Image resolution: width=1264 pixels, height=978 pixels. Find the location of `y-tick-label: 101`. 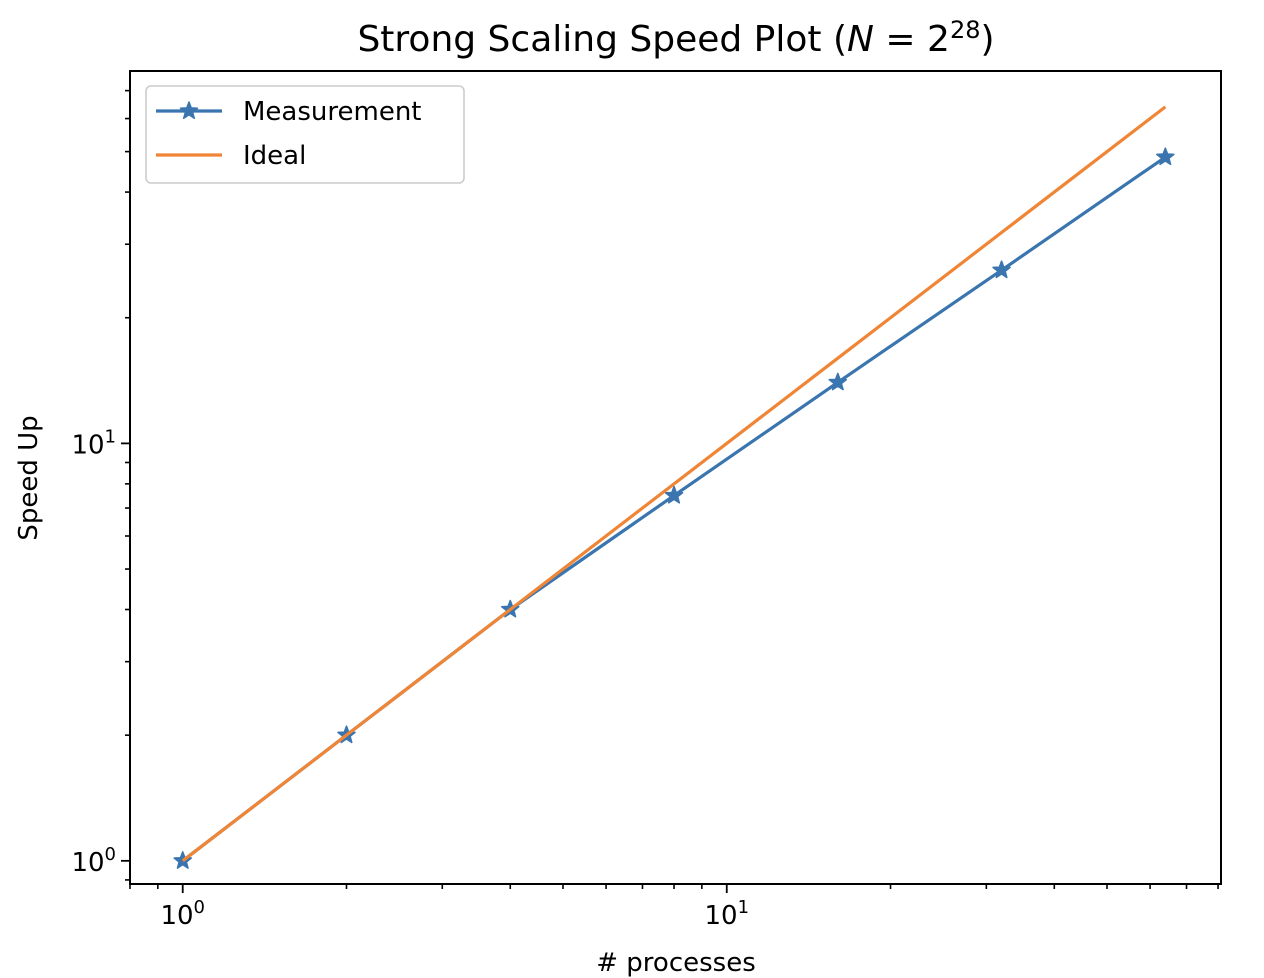

y-tick-label: 101 is located at coordinates (93, 443).